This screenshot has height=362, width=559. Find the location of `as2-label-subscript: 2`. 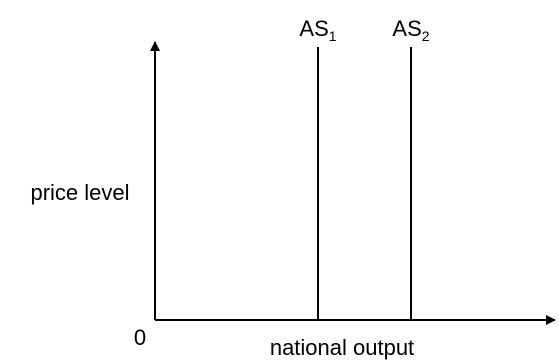

as2-label-subscript: 2 is located at coordinates (426, 36).